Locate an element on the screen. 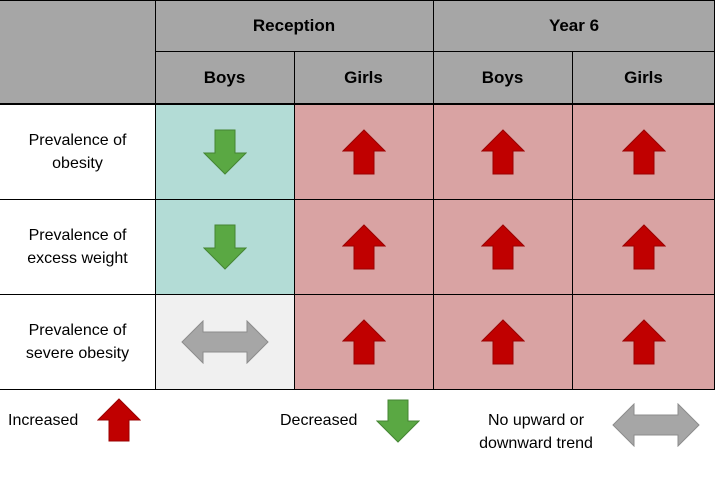  header-reception-boys: Boys is located at coordinates (224, 78).